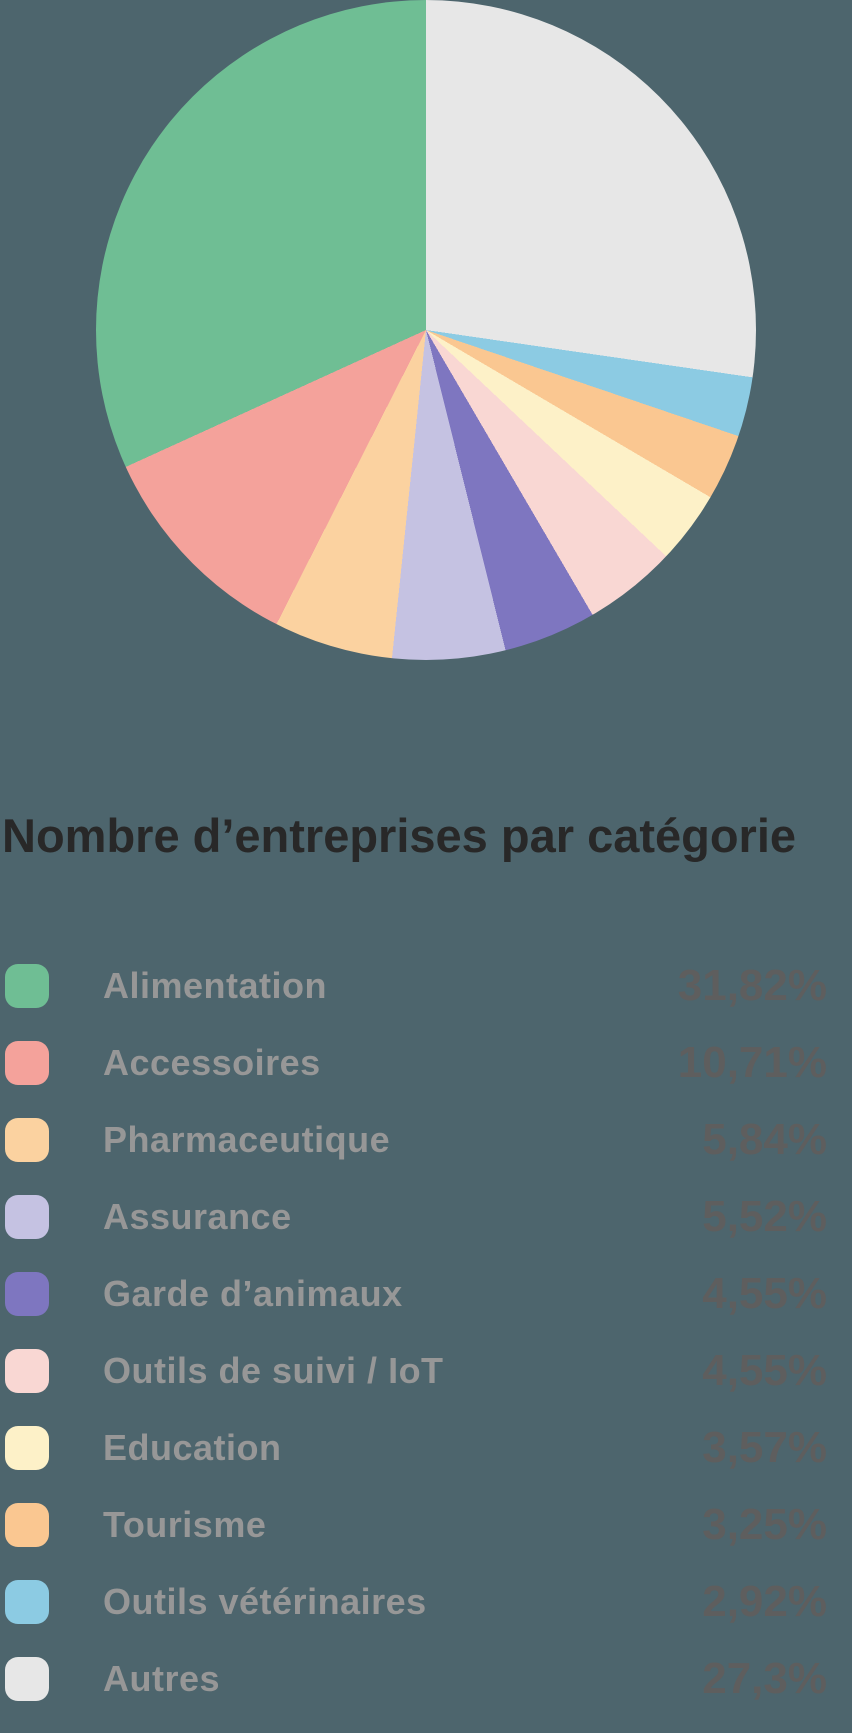 This screenshot has width=852, height=1733. Describe the element at coordinates (416, 985) in the screenshot. I see `legend-row: Alimentation 31,82%` at that location.